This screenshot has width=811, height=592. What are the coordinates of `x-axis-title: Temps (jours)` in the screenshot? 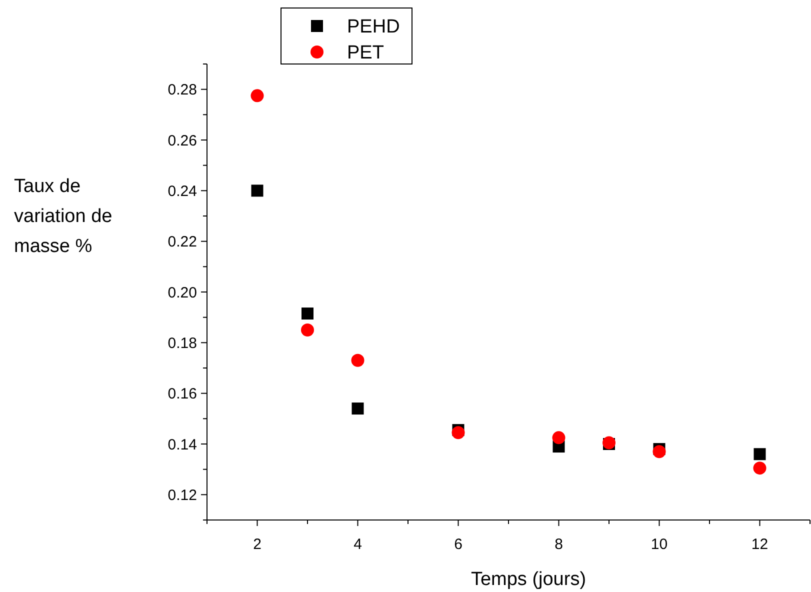 It's located at (528, 579).